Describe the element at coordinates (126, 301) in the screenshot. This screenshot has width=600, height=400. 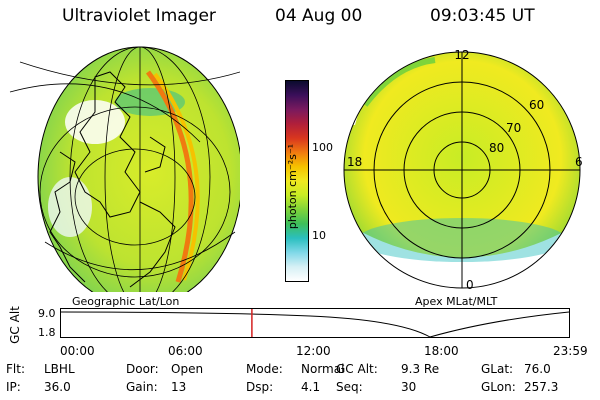
I see `left-map-caption: Geographic Lat/Lon` at that location.